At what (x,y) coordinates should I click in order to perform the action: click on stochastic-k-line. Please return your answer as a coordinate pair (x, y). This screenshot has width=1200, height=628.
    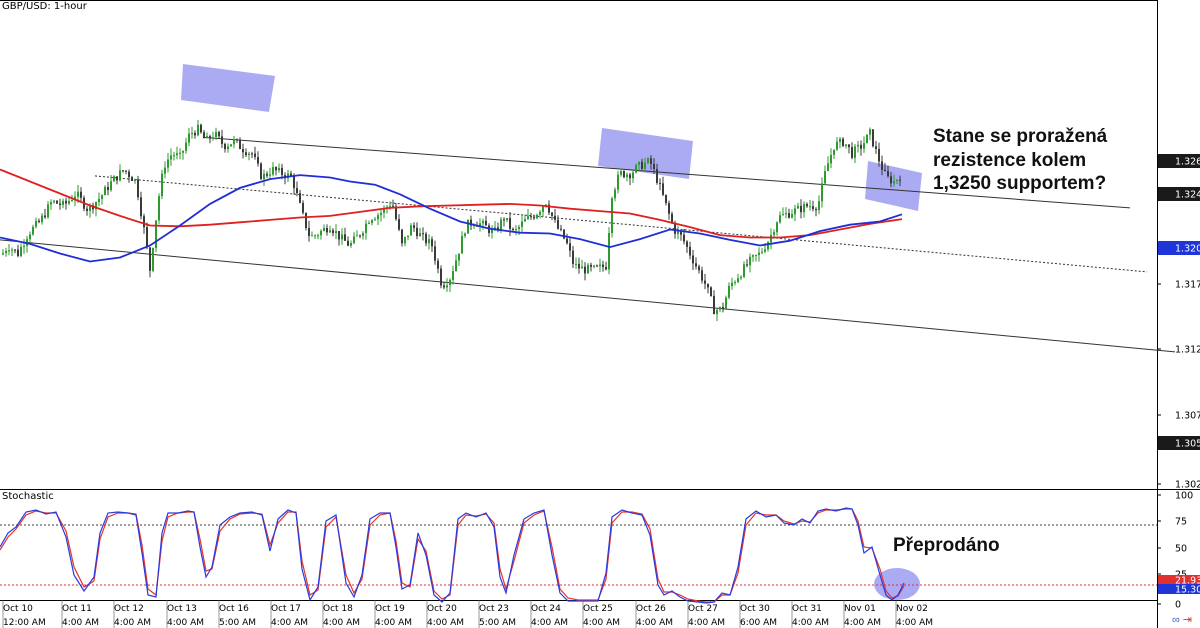
    Looking at the image, I should click on (452, 555).